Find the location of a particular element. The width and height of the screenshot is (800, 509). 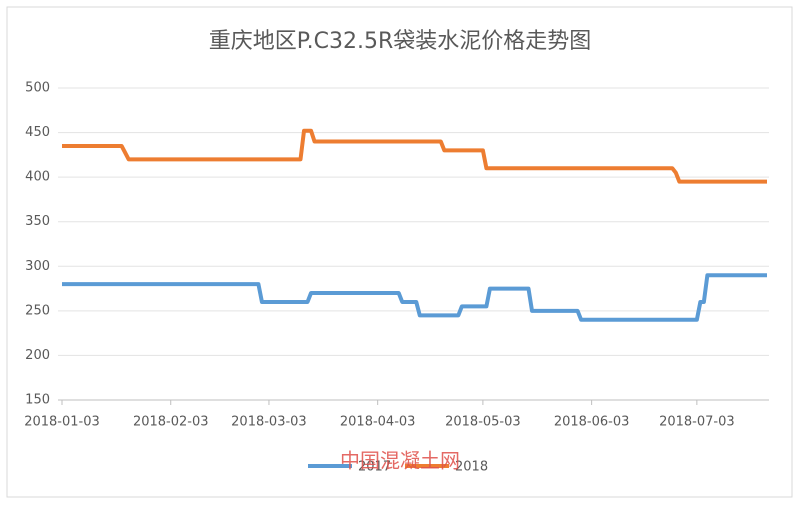

y-tick-label: 450 is located at coordinates (37, 132).